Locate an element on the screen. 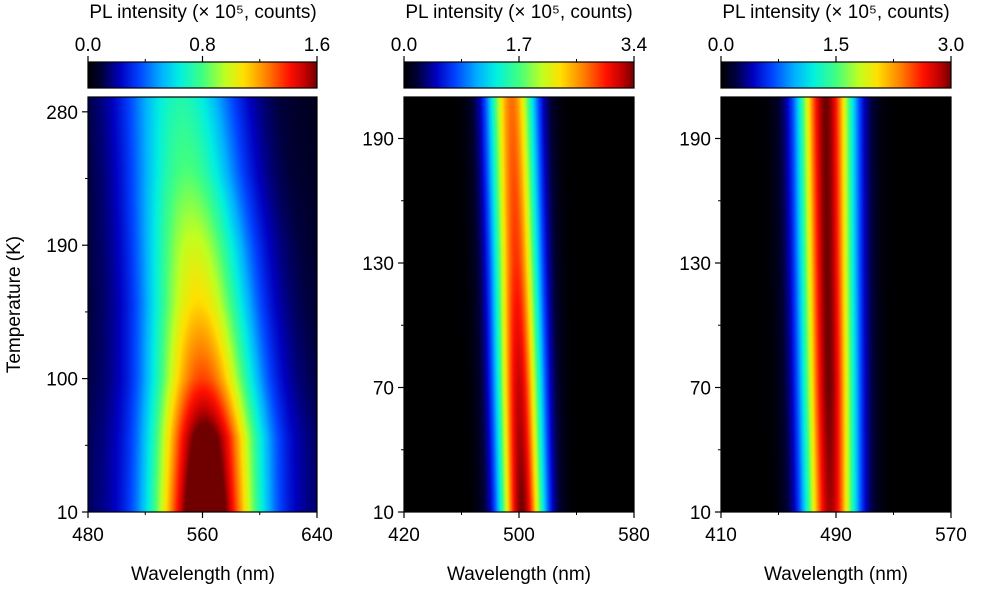  x-tick-label: 570 is located at coordinates (951, 535).